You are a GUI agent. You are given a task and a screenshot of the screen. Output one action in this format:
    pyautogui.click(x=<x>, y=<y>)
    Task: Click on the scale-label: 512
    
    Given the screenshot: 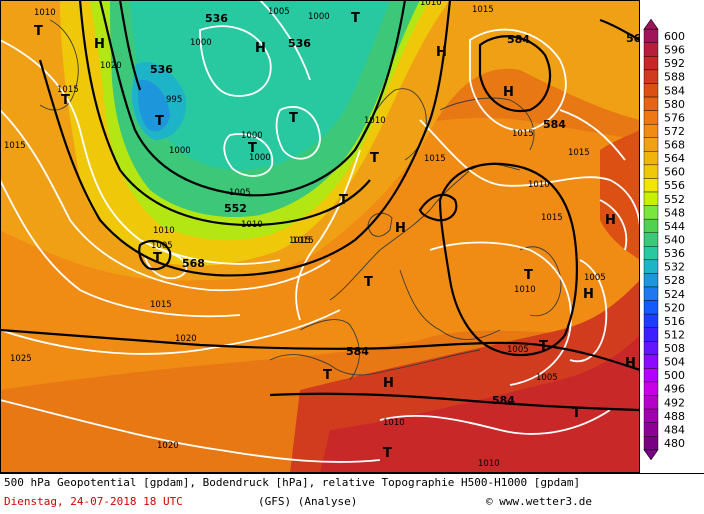 What is the action you would take?
    pyautogui.click(x=674, y=334)
    